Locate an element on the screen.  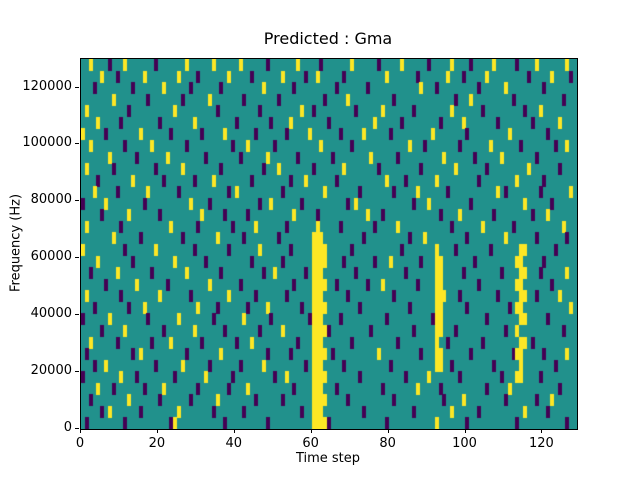
y-tick-label: 120000 is located at coordinates (47, 86).